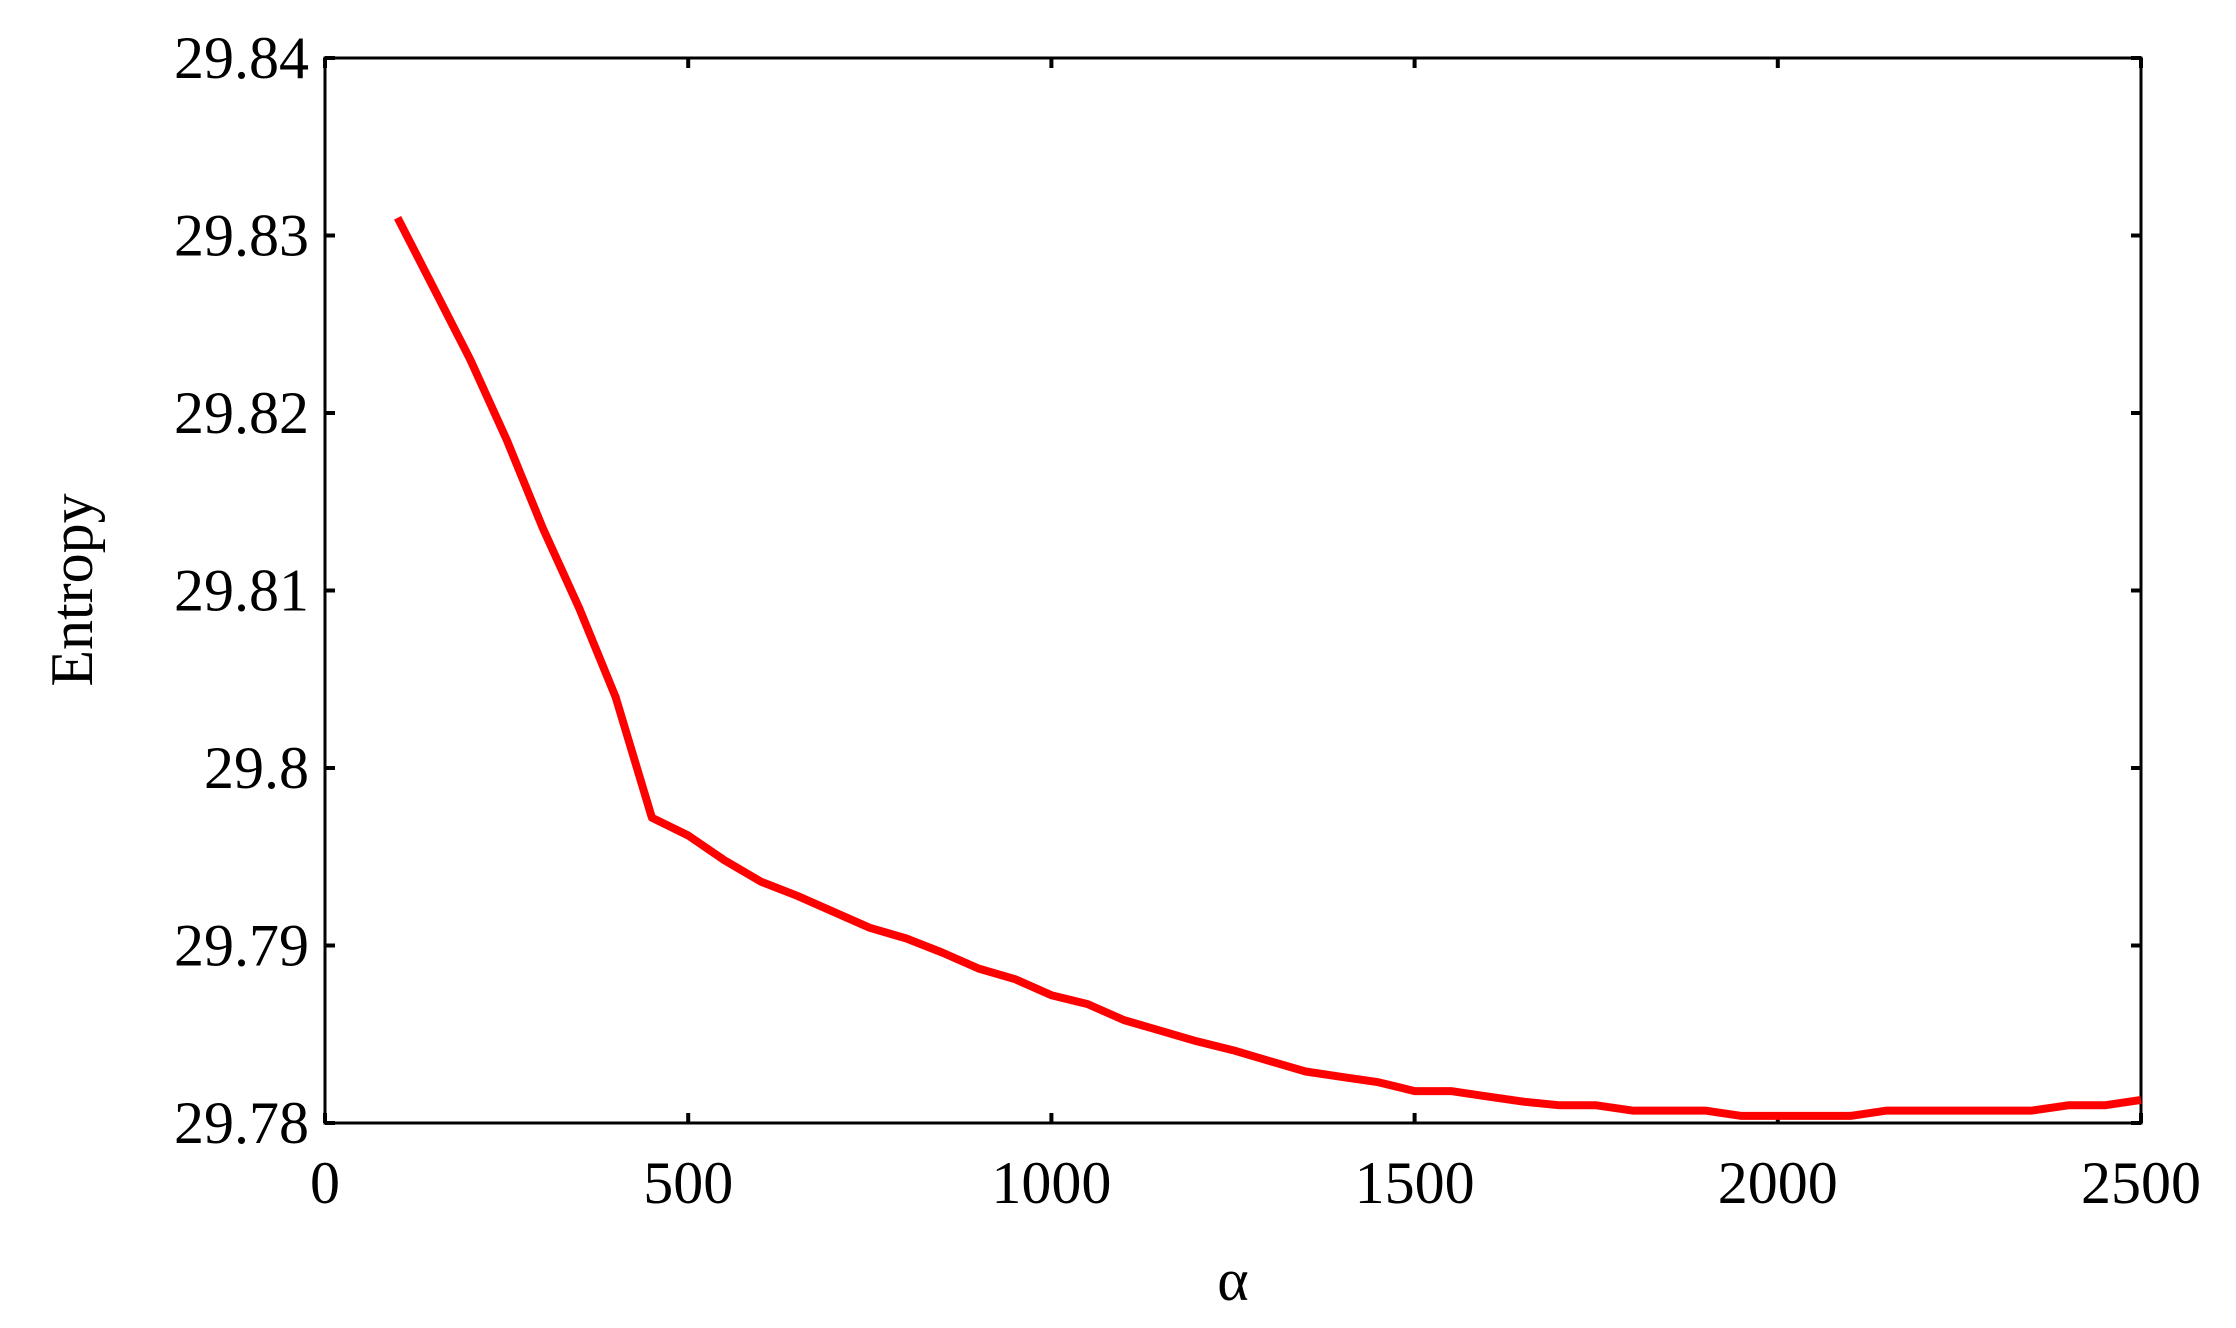  I want to click on y-tick-label: 29.84, so click(241, 58).